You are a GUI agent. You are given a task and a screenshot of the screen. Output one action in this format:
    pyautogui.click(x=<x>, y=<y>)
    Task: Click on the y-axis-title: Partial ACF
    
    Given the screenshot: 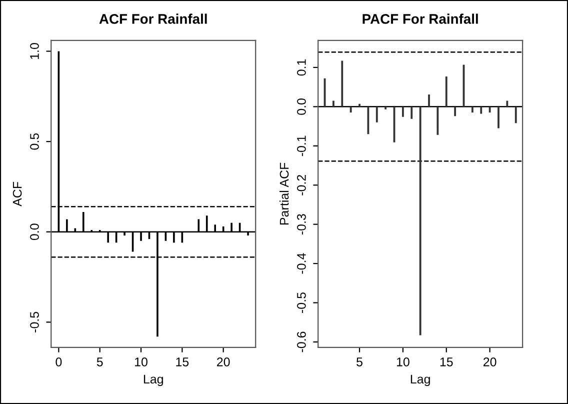 What is the action you would take?
    pyautogui.click(x=284, y=193)
    